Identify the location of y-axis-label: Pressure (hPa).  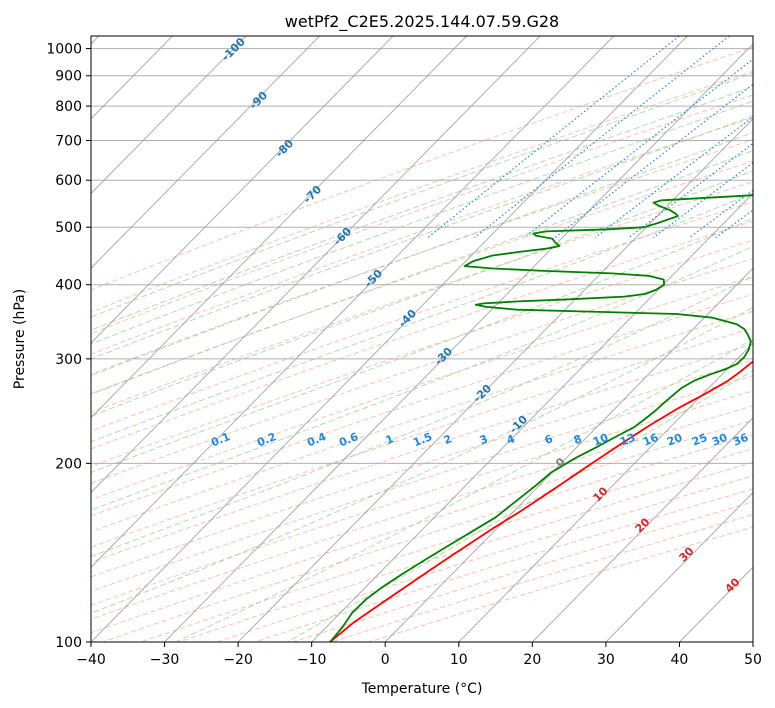
(20, 339).